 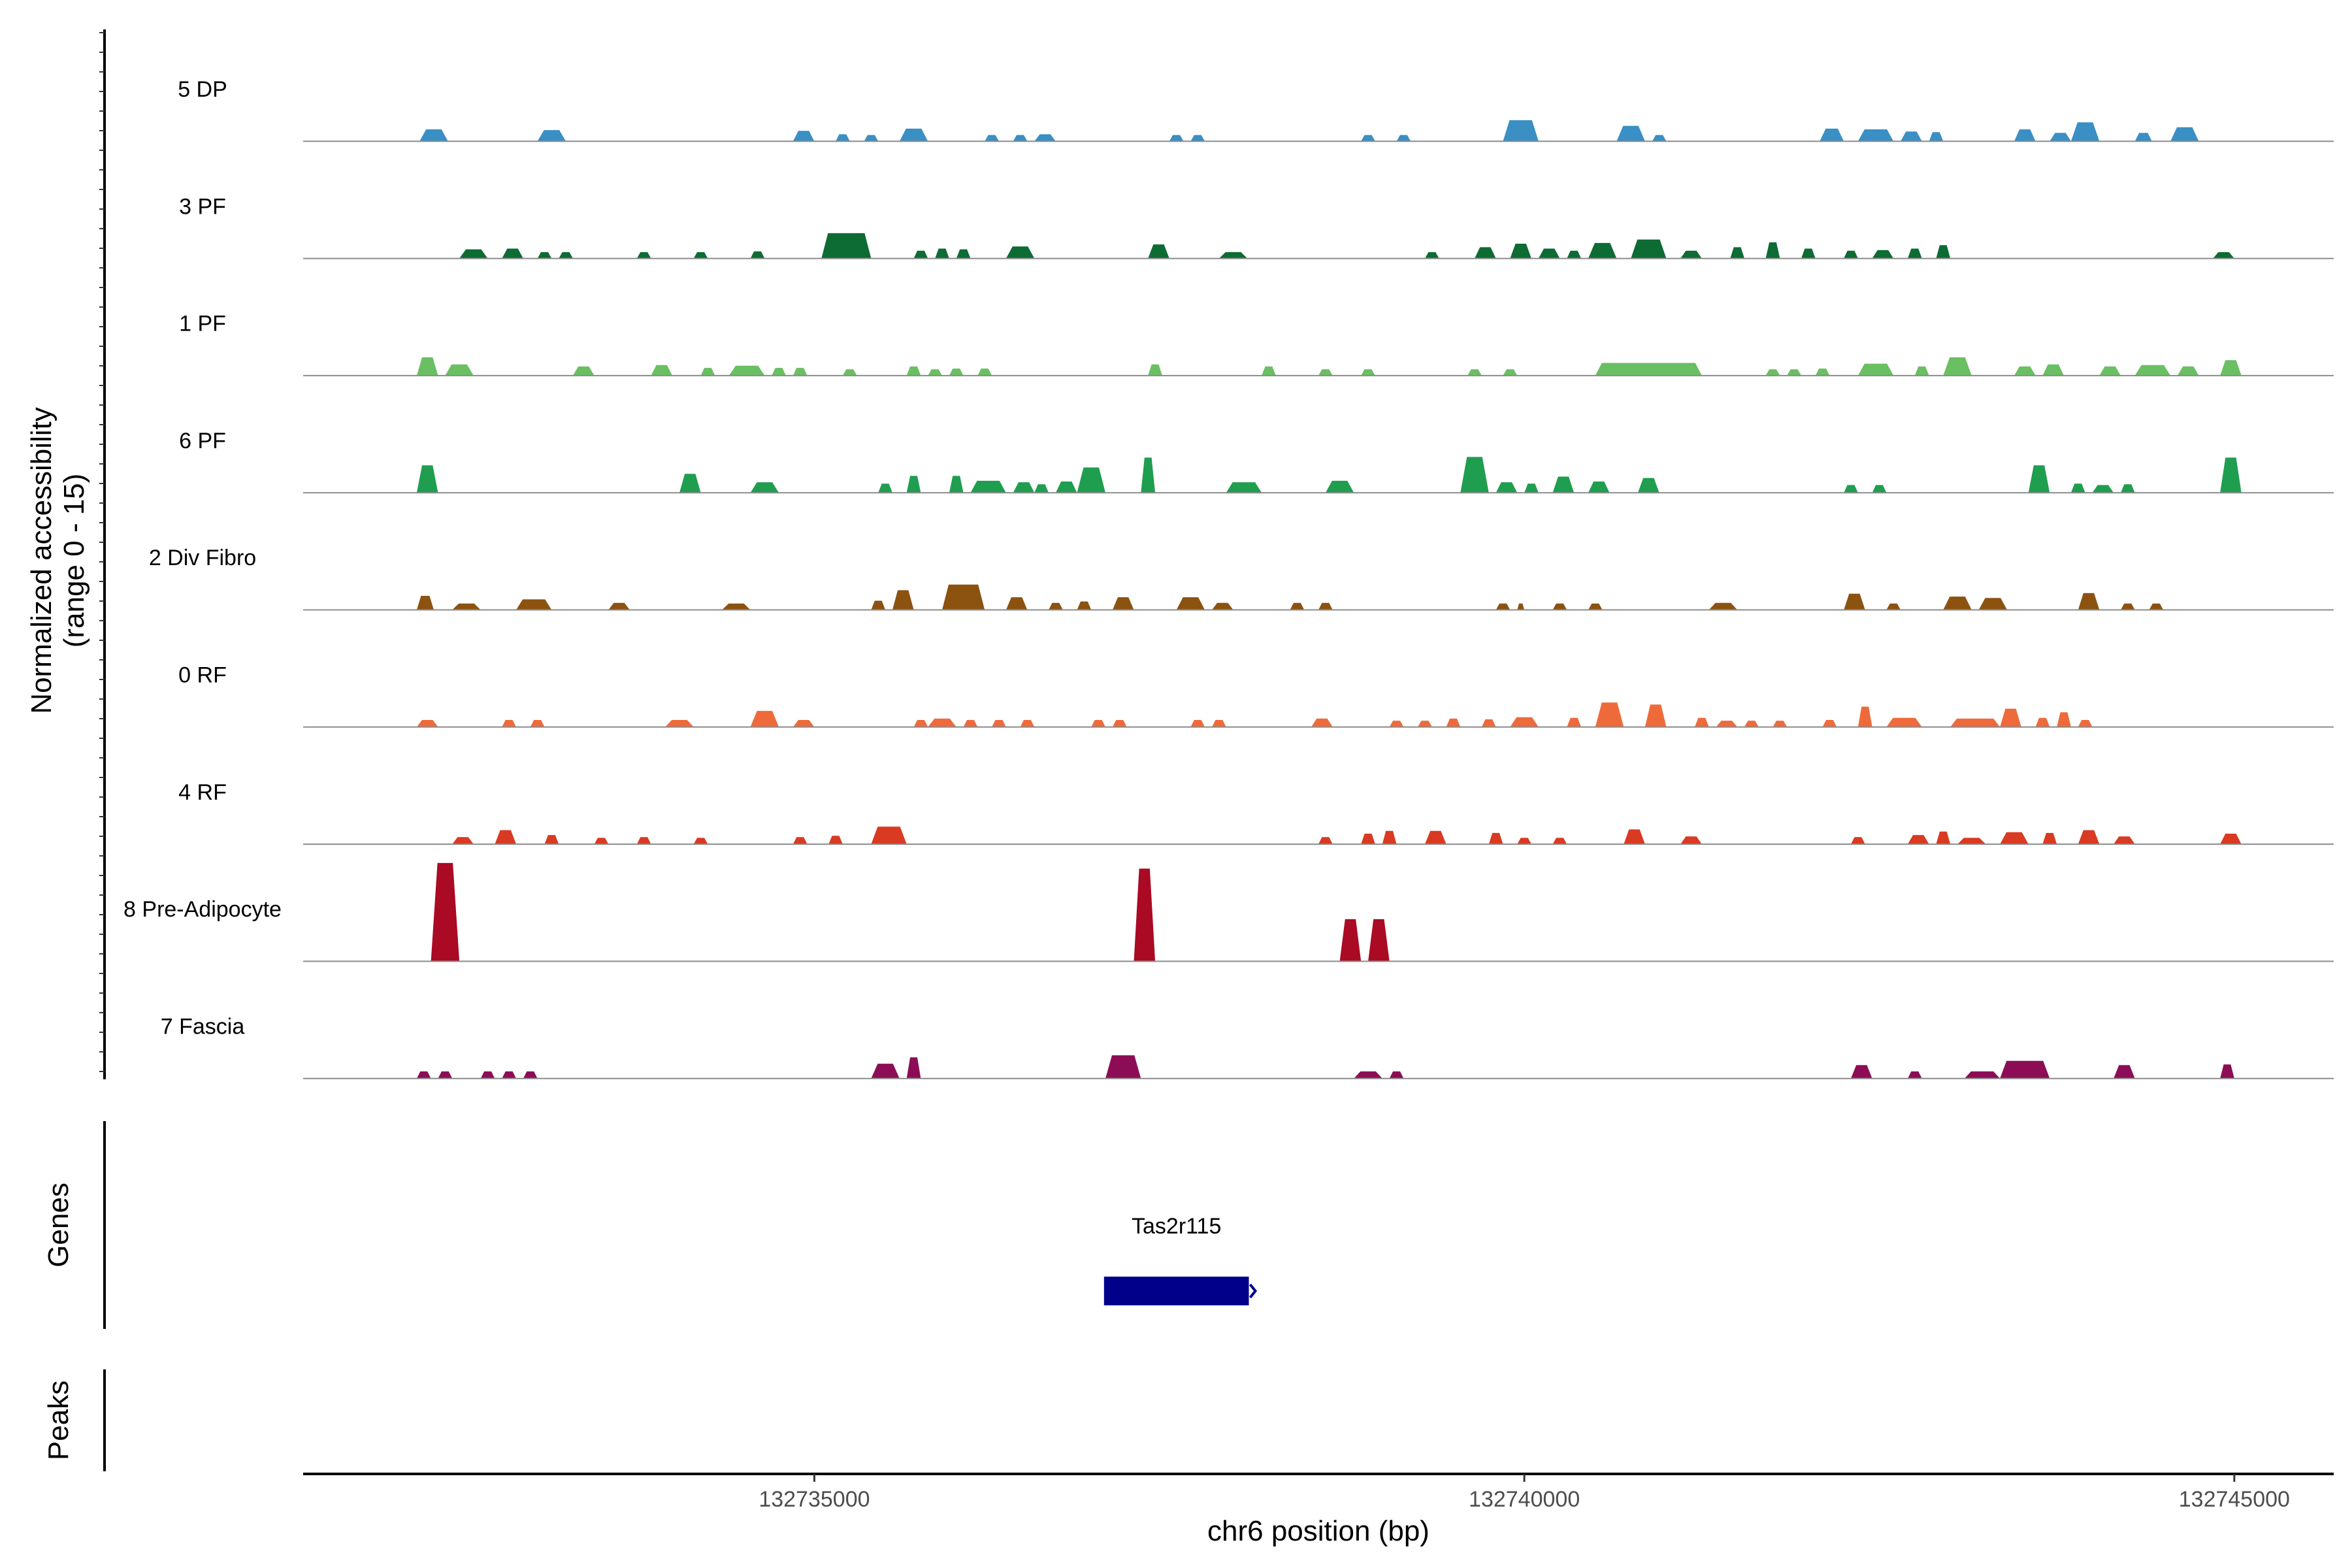 I want to click on track-label: 1 PF, so click(x=202, y=324).